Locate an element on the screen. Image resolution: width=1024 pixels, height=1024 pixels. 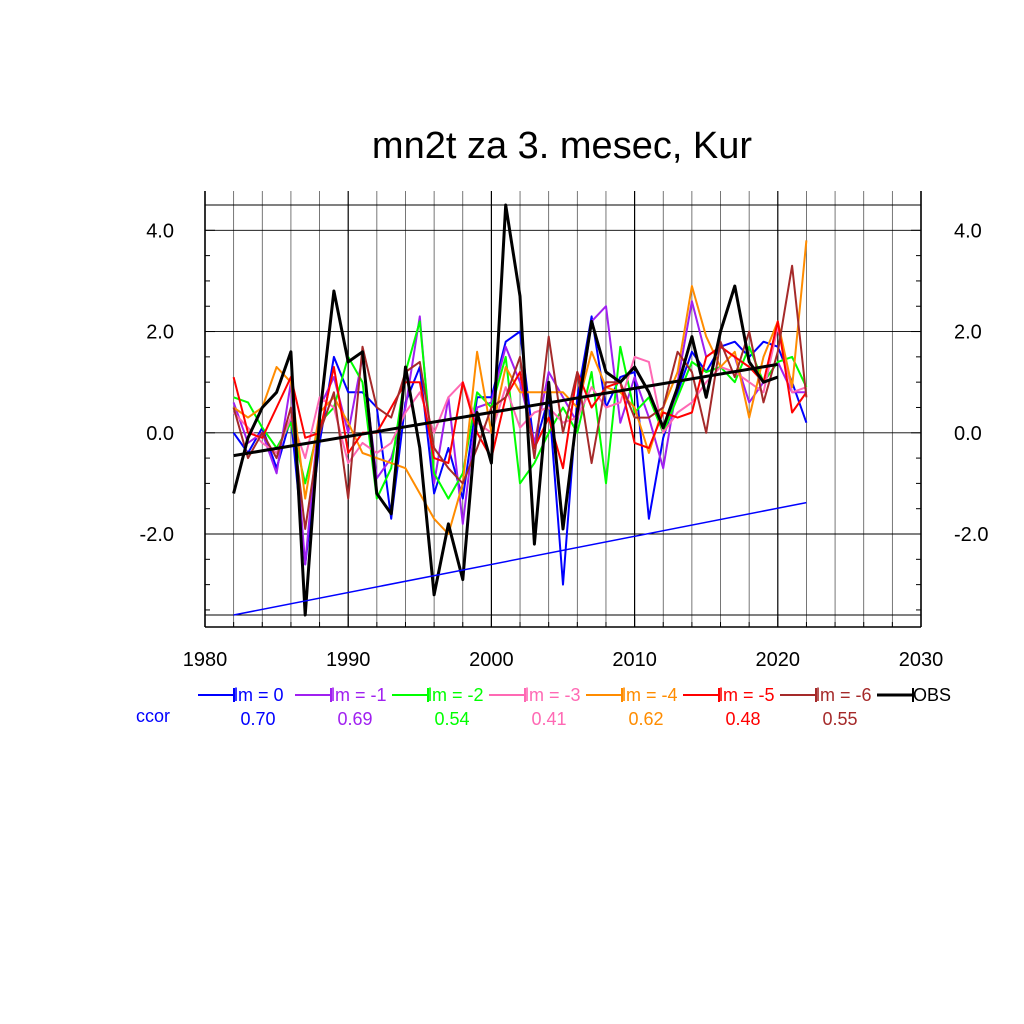
legend-ccor-value: 0.55 is located at coordinates (839, 719).